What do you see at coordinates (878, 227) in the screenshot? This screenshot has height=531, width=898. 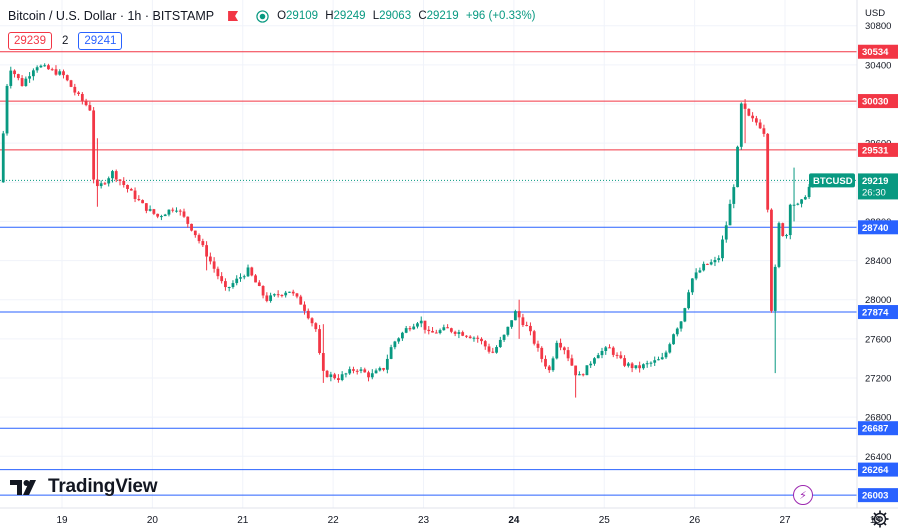 I see `level-label-bg` at bounding box center [878, 227].